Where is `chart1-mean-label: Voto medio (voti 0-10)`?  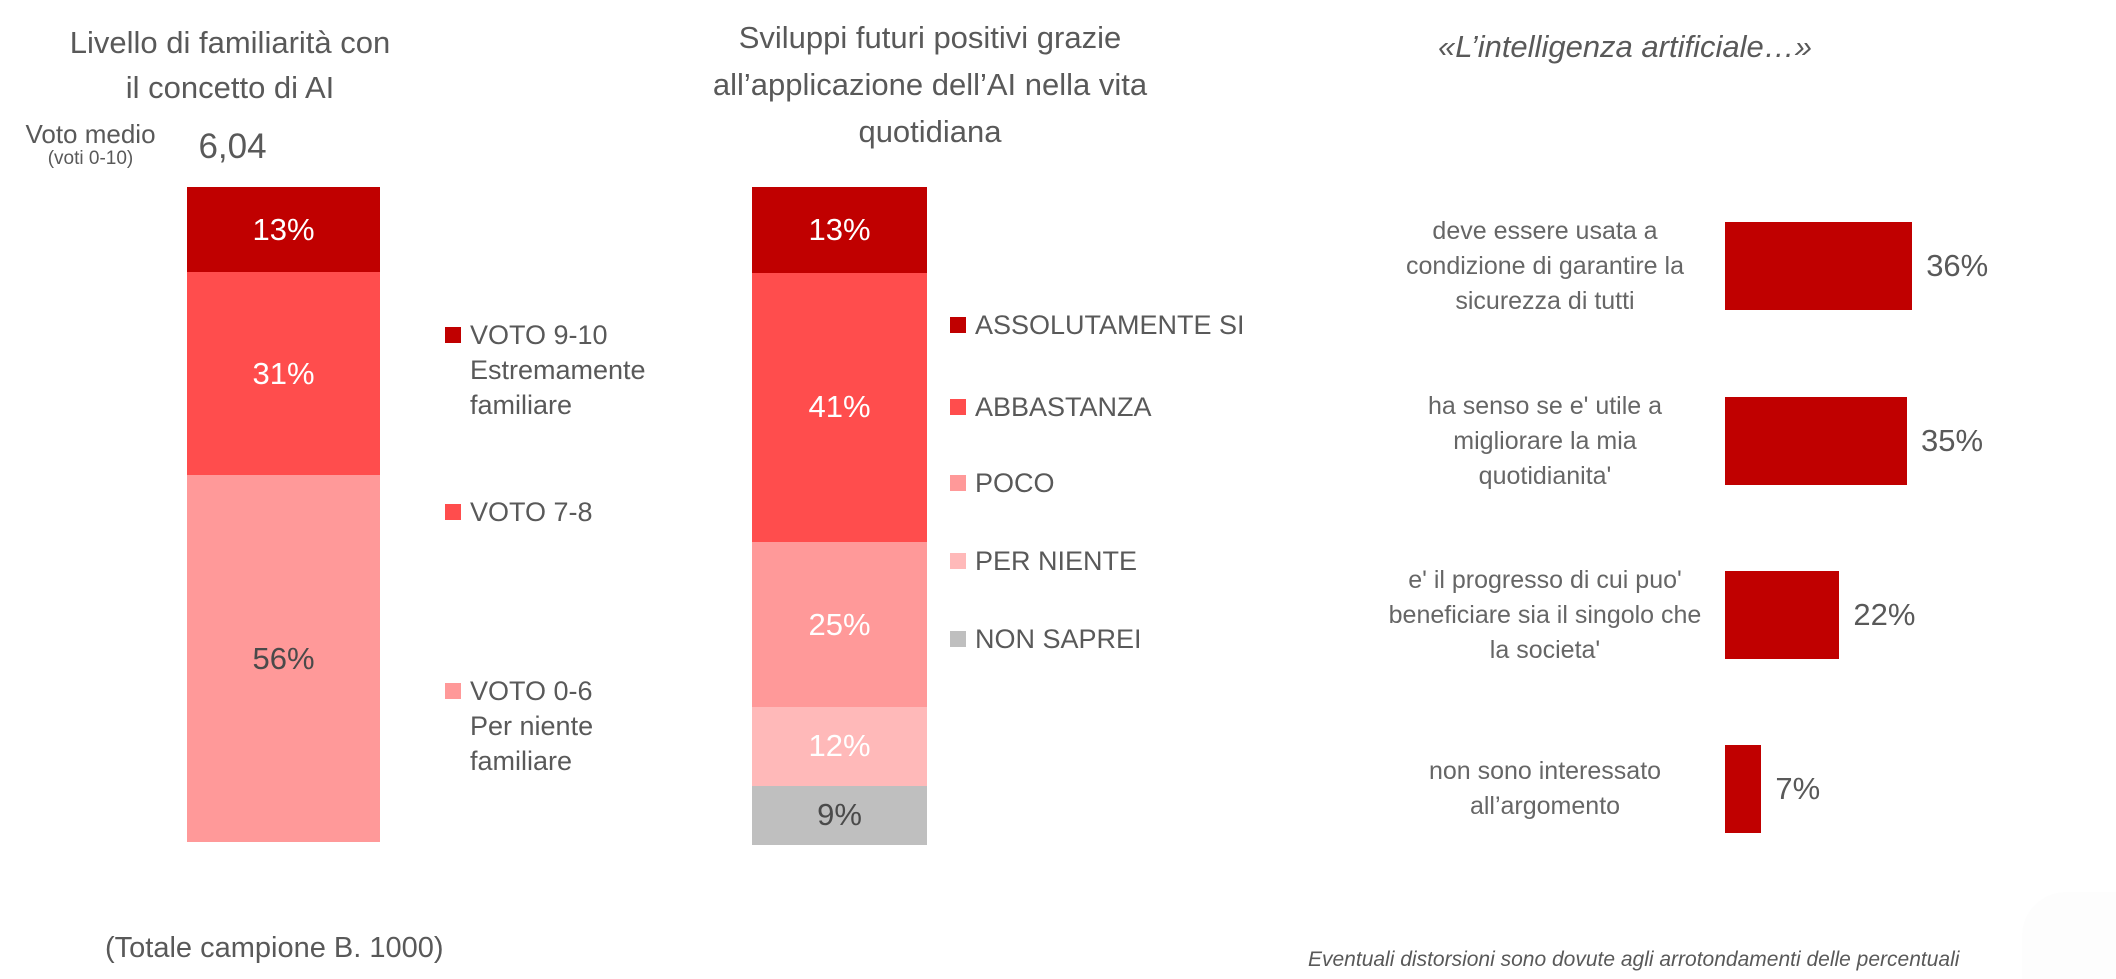
chart1-mean-label: Voto medio (voti 0-10) is located at coordinates (90, 145).